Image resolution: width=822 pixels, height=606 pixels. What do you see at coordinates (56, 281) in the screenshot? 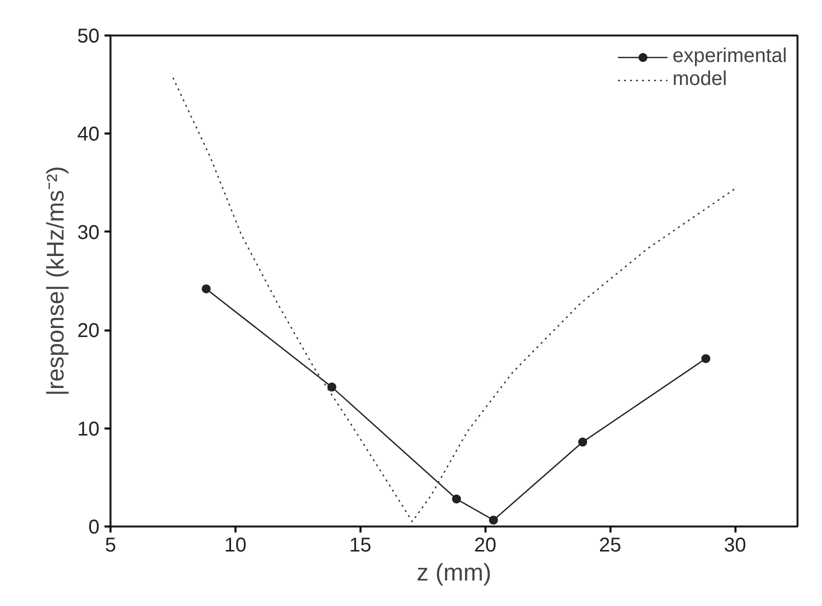
I see `y-axis-title: |response| (kHz/ms⁻²)` at bounding box center [56, 281].